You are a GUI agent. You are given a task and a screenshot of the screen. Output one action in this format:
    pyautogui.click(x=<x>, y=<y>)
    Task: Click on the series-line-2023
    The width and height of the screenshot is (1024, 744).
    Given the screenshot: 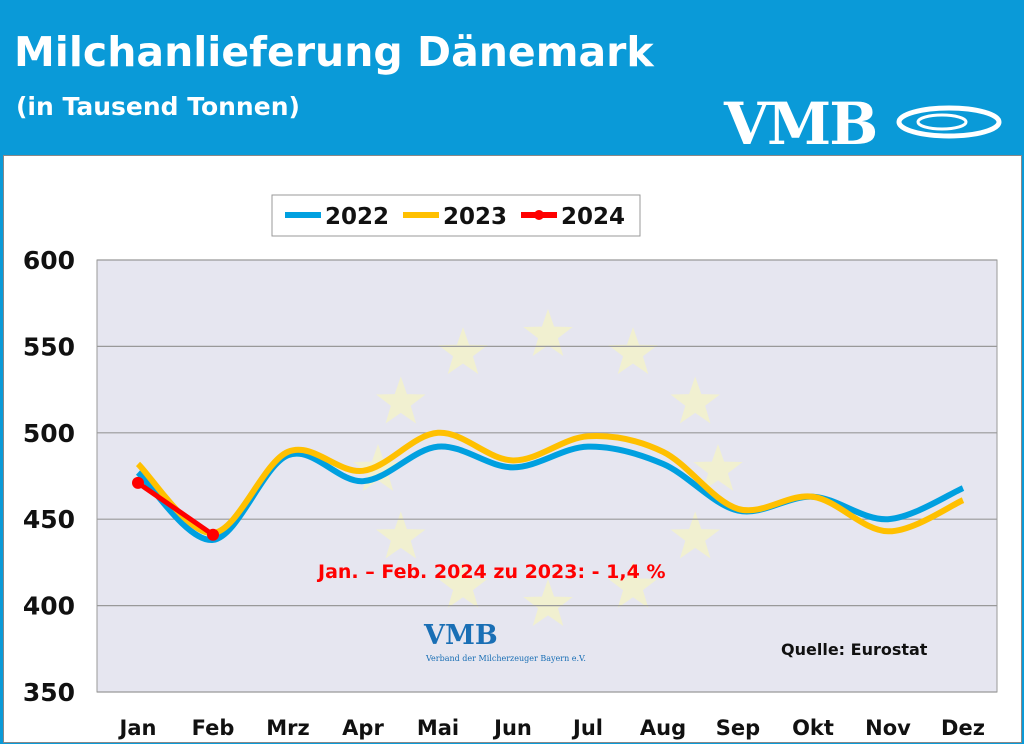 What is the action you would take?
    pyautogui.click(x=550, y=483)
    